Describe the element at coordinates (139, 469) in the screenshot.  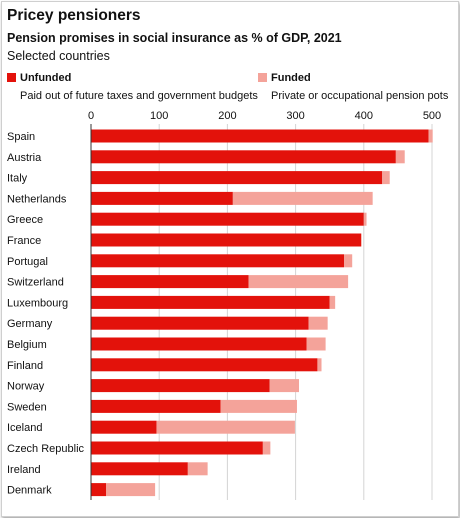
I see `bar-unfunded-ireland` at that location.